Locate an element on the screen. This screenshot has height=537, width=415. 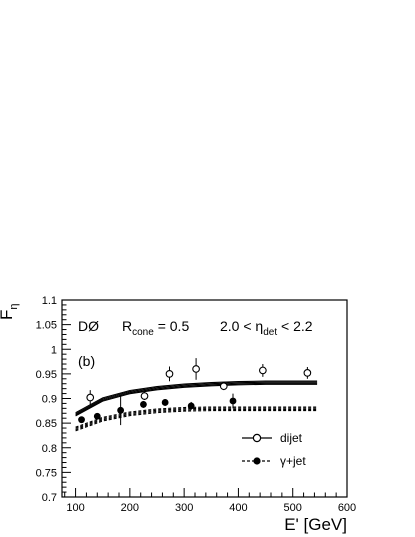
y-tick-label: 1.05 is located at coordinates (46, 326).